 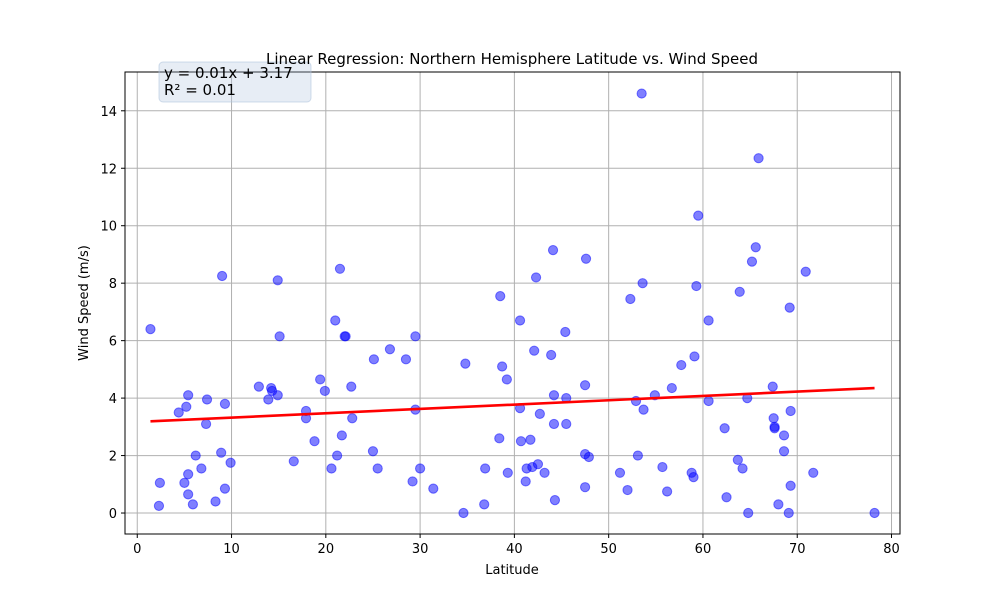 I want to click on regression-layer, so click(x=512, y=404).